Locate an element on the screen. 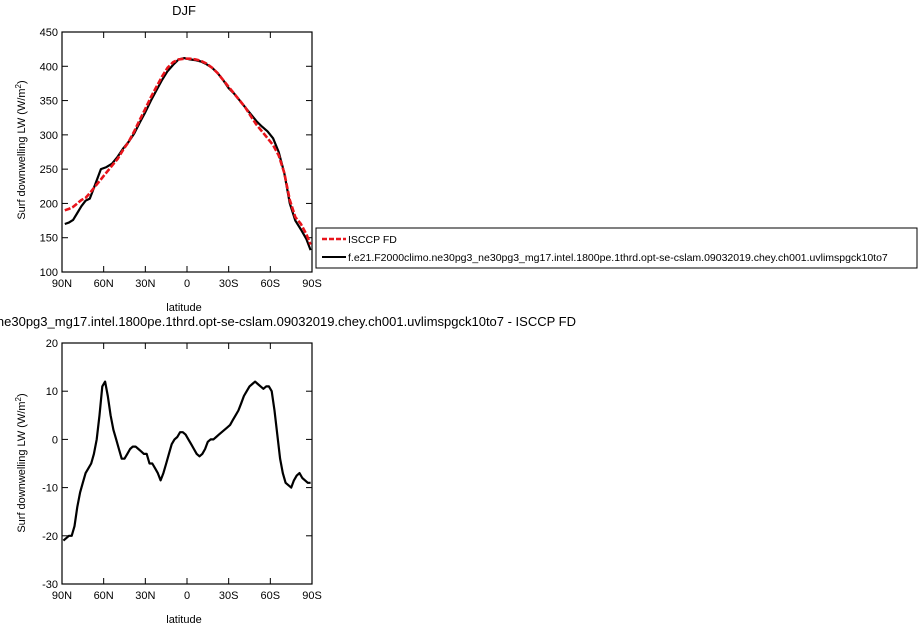 This screenshot has height=629, width=923. top-x-tick-label: 0 is located at coordinates (187, 284).